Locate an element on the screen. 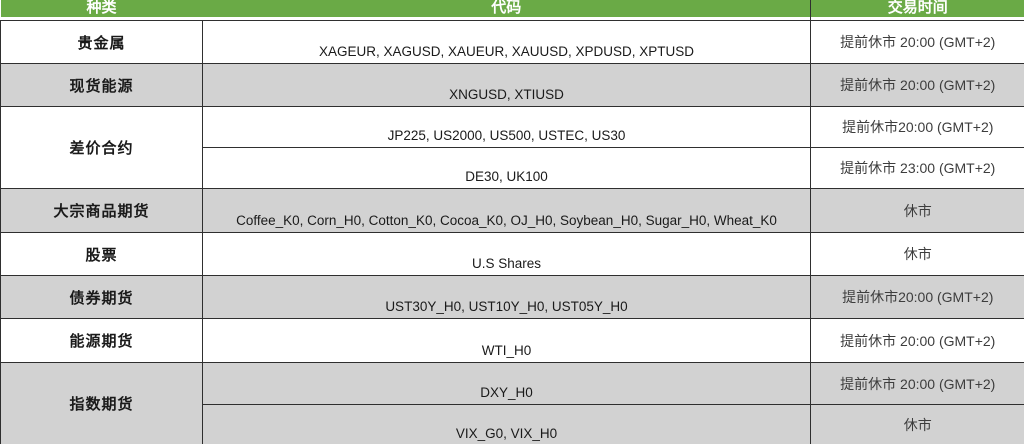  category-cell: 现货能源 is located at coordinates (101, 85).